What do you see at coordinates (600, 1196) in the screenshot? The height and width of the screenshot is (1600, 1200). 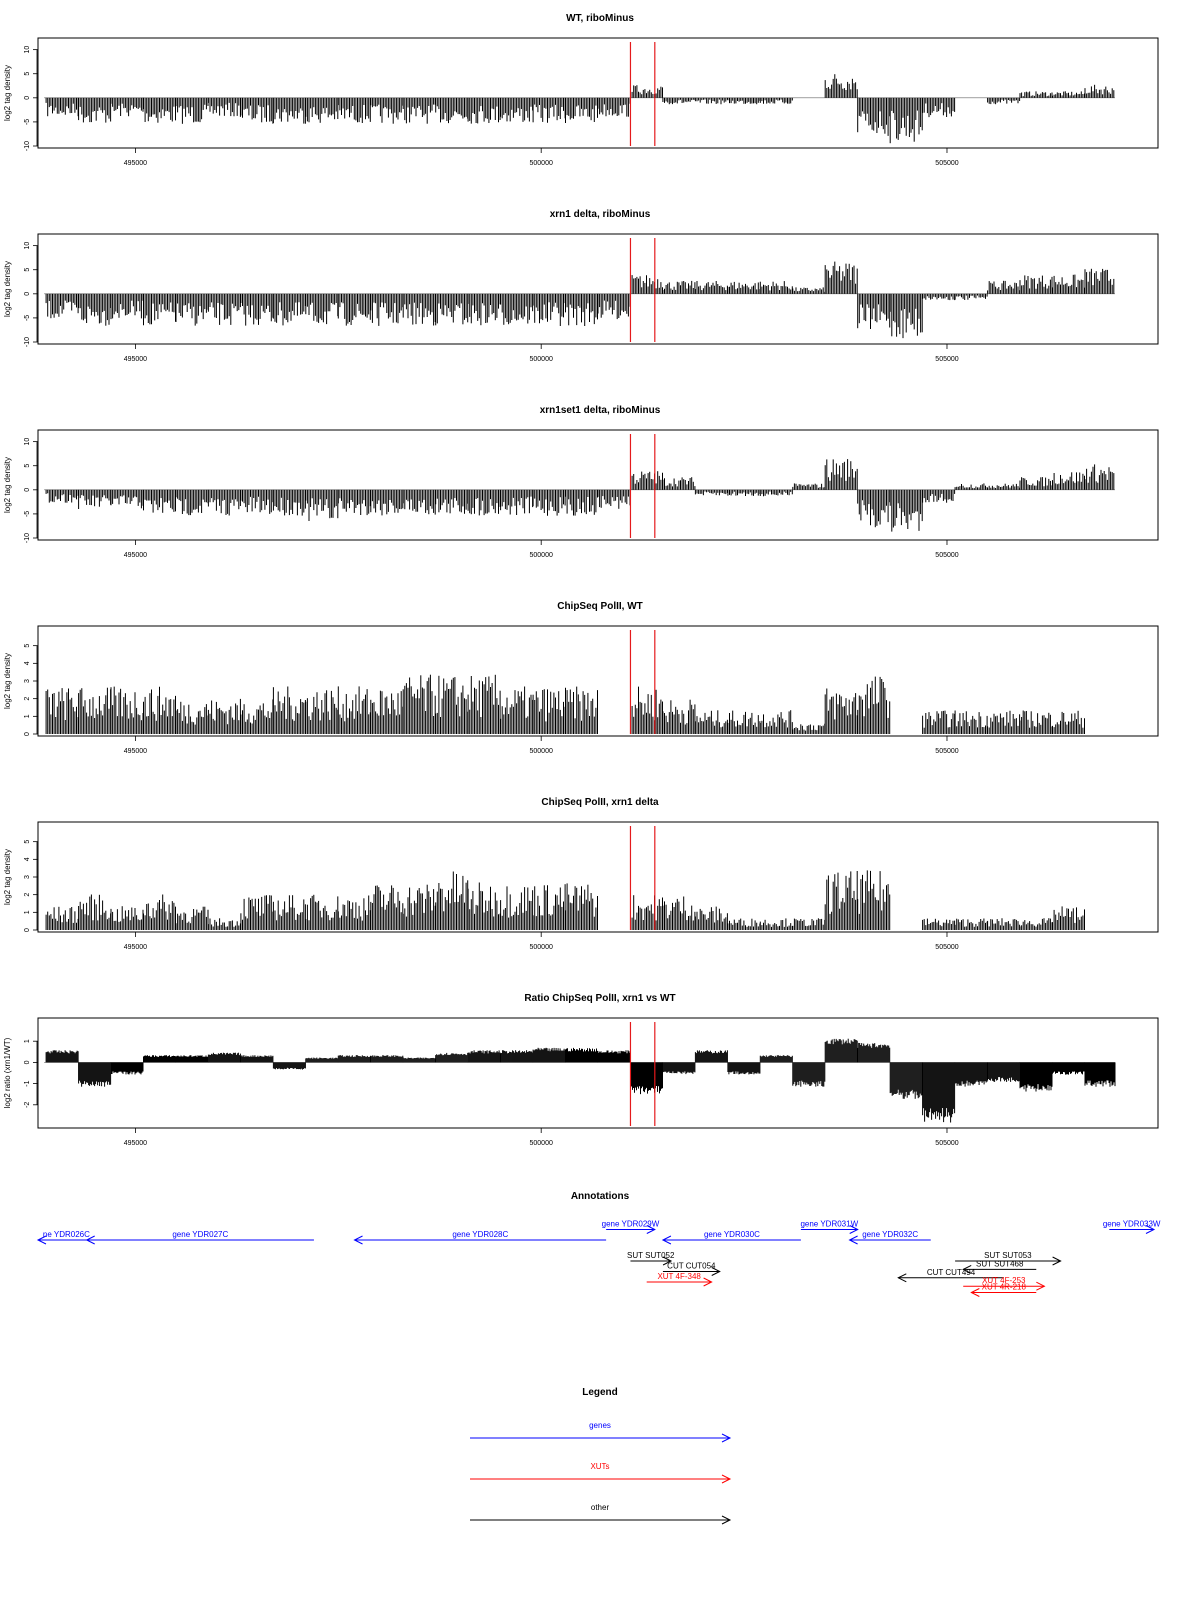 I see `annotations-title: Annotations` at bounding box center [600, 1196].